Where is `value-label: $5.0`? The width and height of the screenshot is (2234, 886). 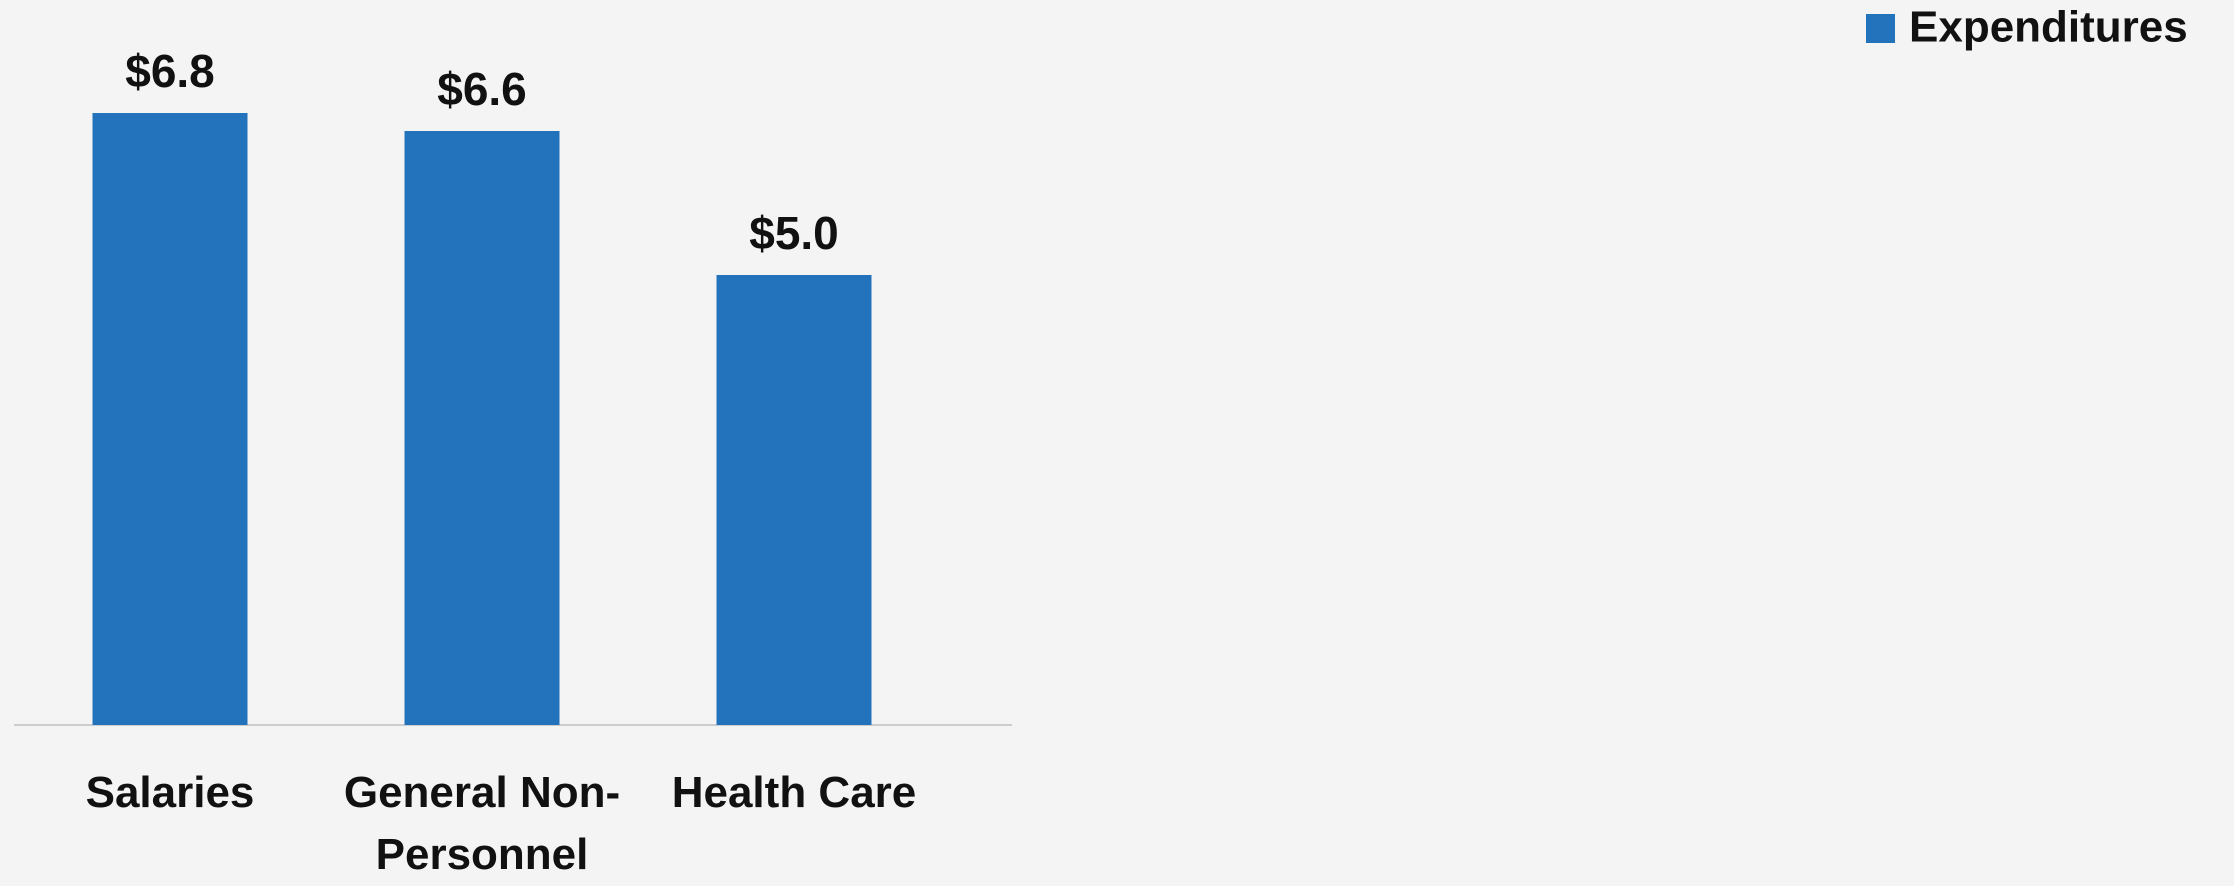 value-label: $5.0 is located at coordinates (794, 233).